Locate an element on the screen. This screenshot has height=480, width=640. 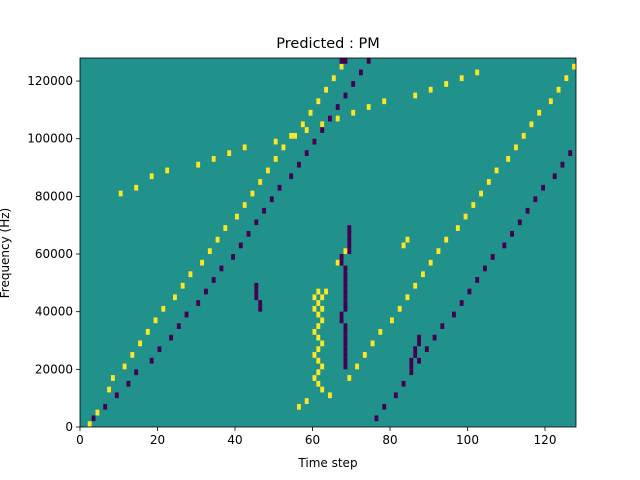
x-axis: 0 20 40 60 80 100 120 is located at coordinates (316, 437).